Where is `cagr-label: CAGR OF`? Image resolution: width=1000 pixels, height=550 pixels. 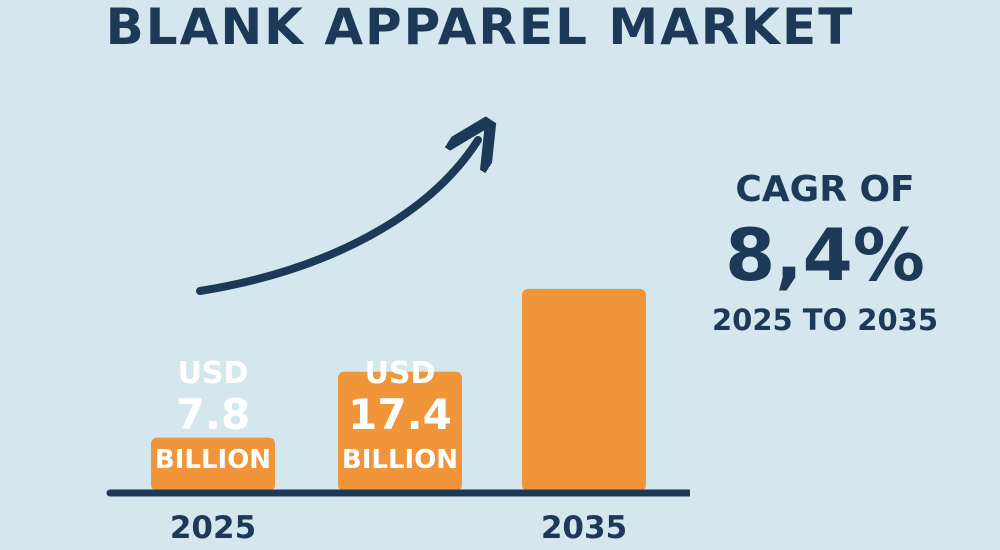 cagr-label: CAGR OF is located at coordinates (825, 189).